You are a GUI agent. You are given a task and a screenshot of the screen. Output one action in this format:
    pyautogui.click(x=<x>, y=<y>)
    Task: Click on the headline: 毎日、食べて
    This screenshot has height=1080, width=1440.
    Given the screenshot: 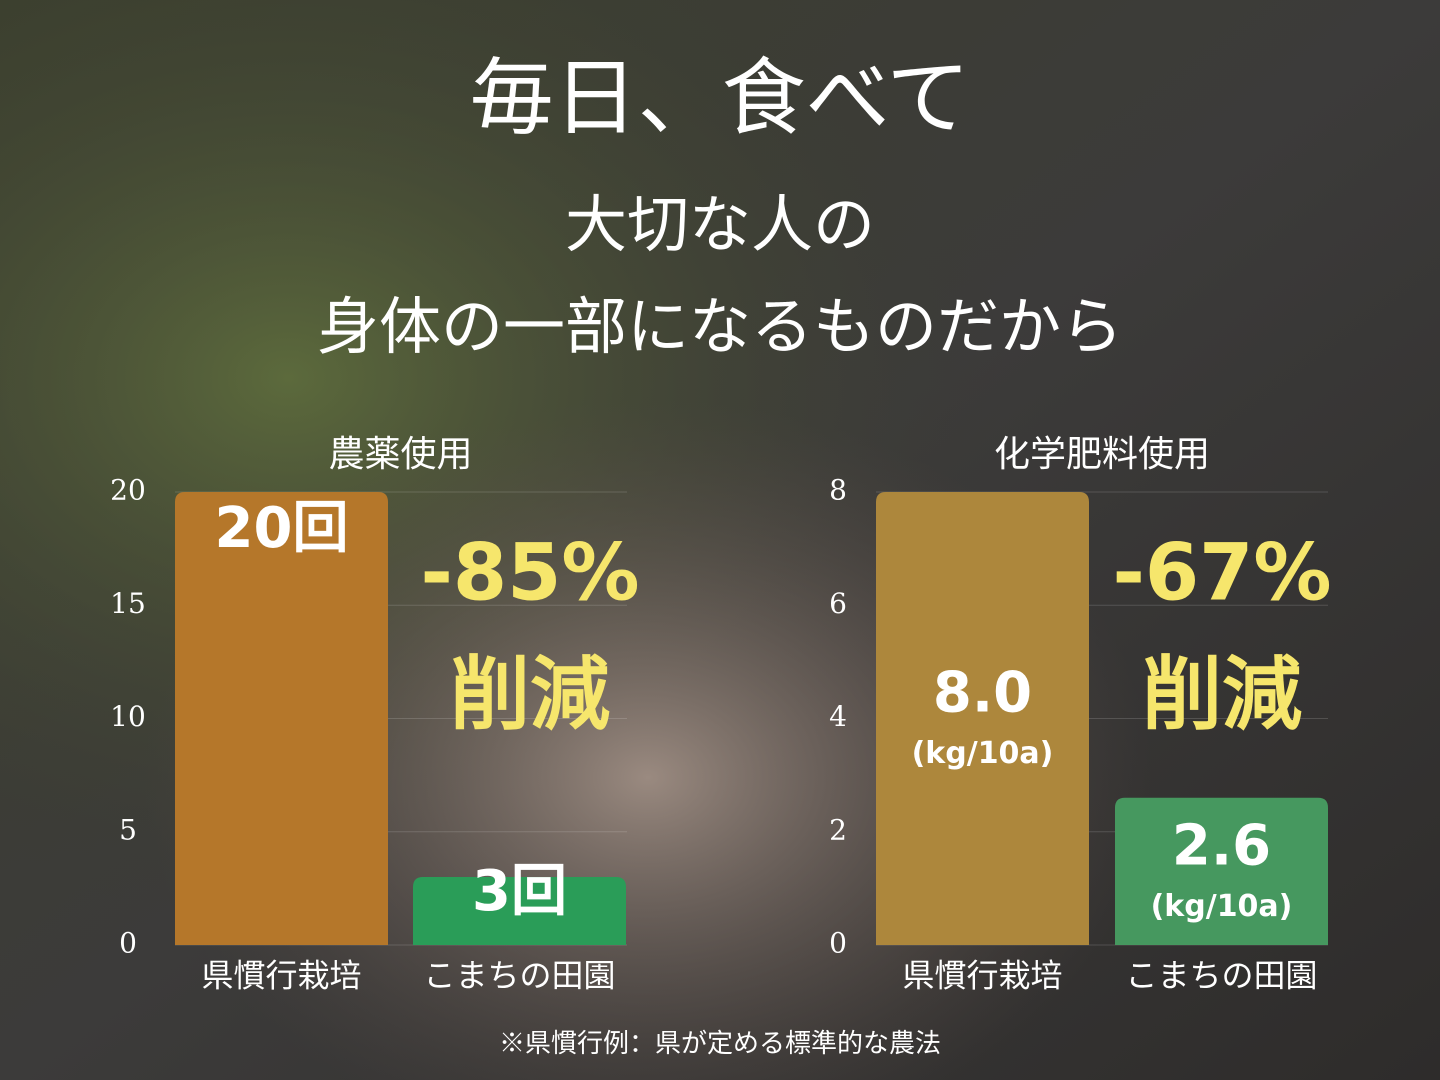 What is the action you would take?
    pyautogui.click(x=720, y=98)
    